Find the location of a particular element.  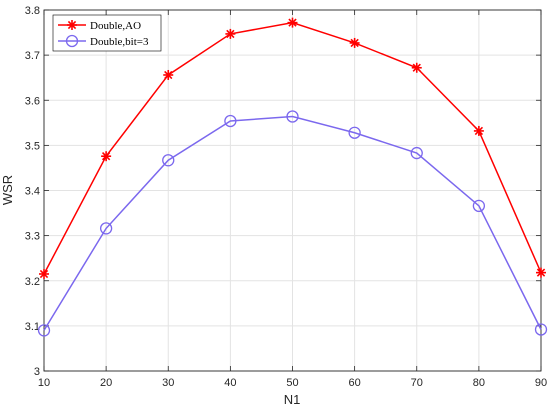

x-tick-label: 70 is located at coordinates (417, 383).